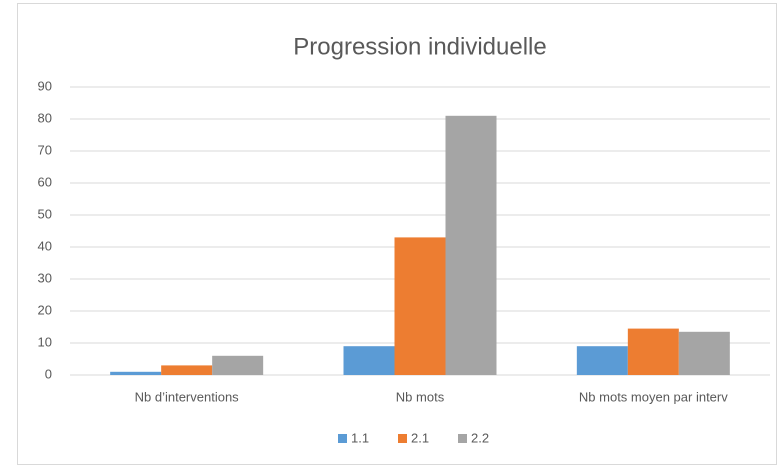  What do you see at coordinates (45, 341) in the screenshot?
I see `y-tick-label: 10` at bounding box center [45, 341].